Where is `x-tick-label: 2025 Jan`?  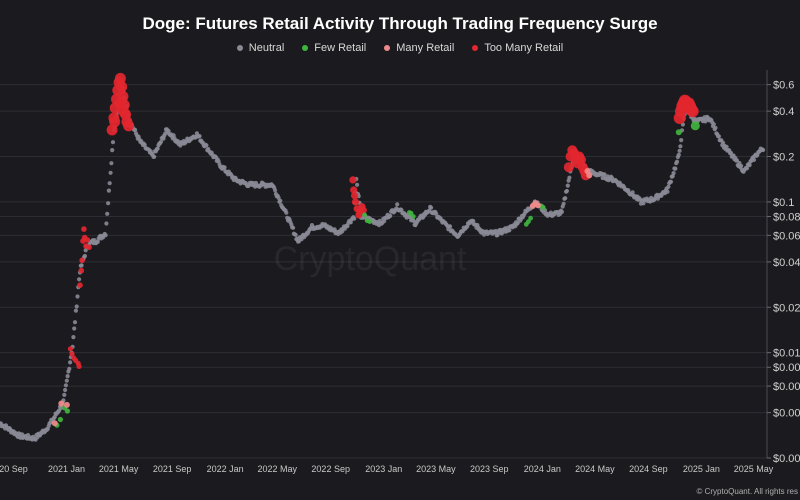 x-tick-label: 2025 Jan is located at coordinates (701, 469).